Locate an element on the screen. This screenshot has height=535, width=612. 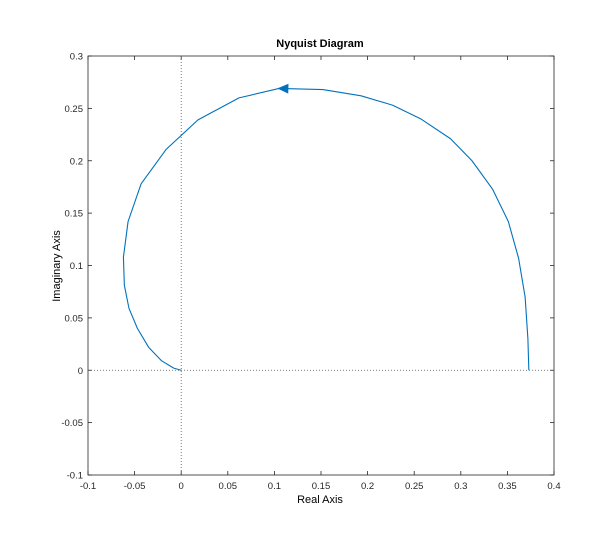
y-tick-label: 0.25 is located at coordinates (74, 109).